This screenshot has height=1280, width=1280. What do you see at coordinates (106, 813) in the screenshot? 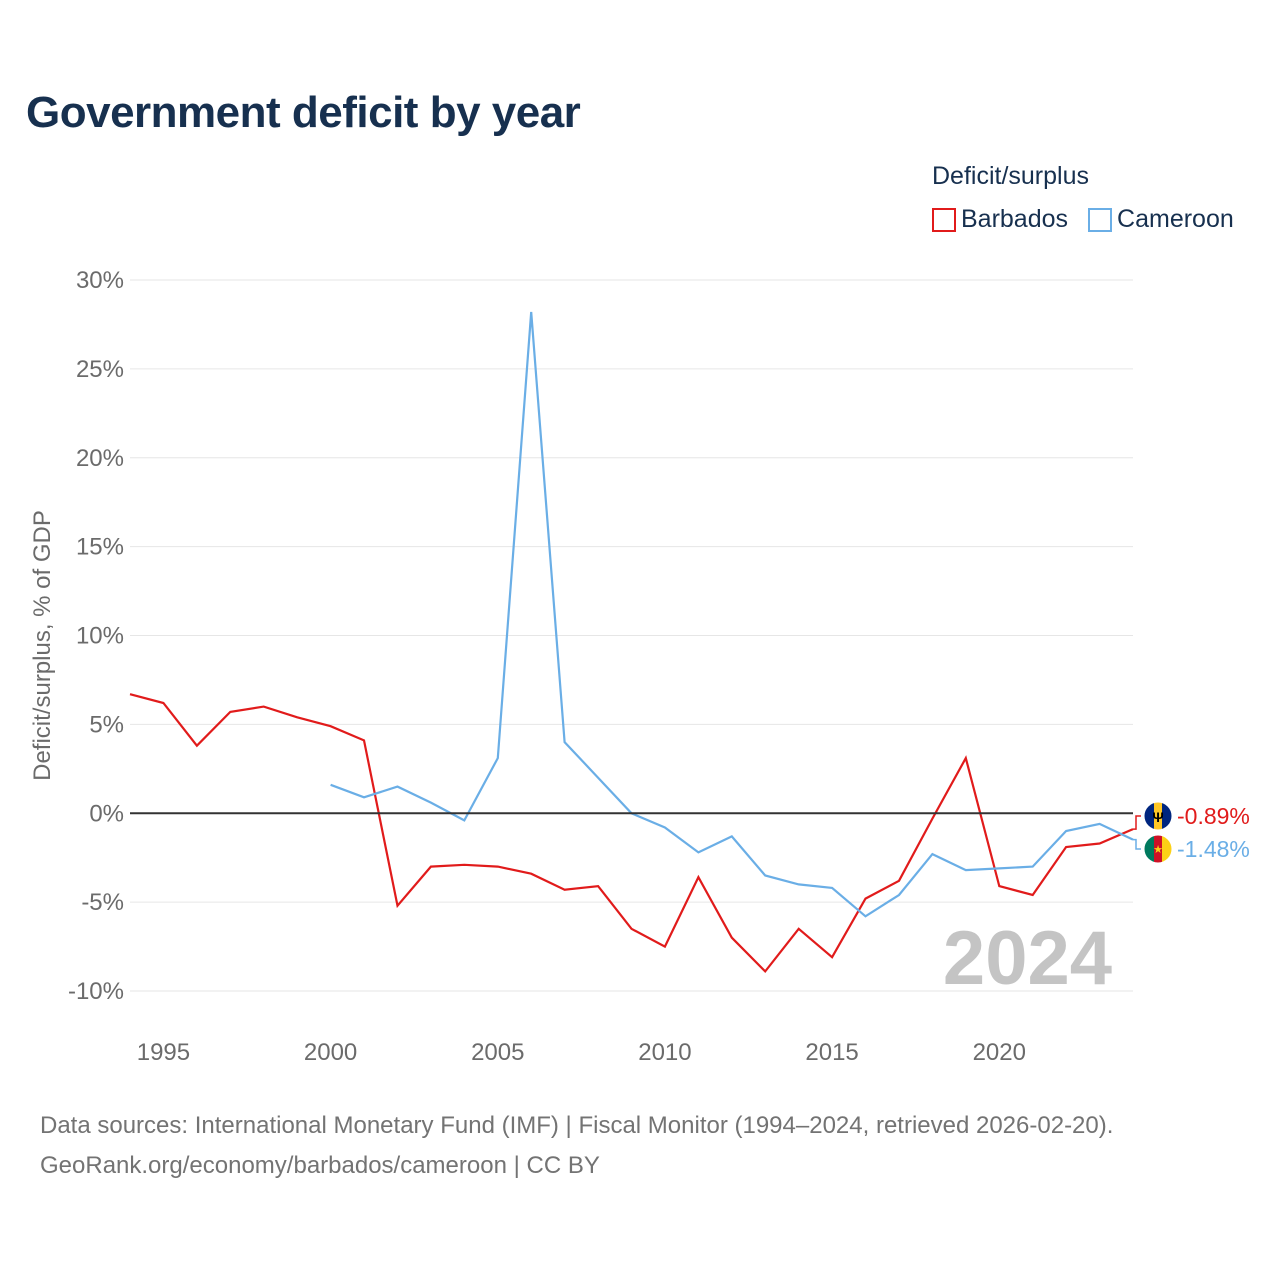
I see `y-tick-label: 0%` at bounding box center [106, 813].